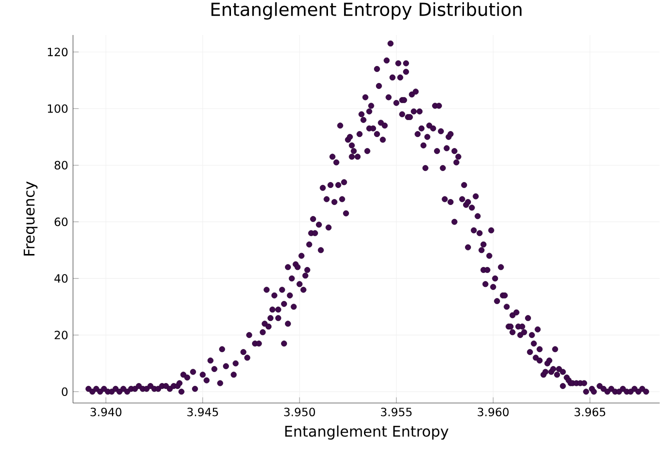  Describe the element at coordinates (300, 412) in the screenshot. I see `x-tick-label: 3.950` at that location.